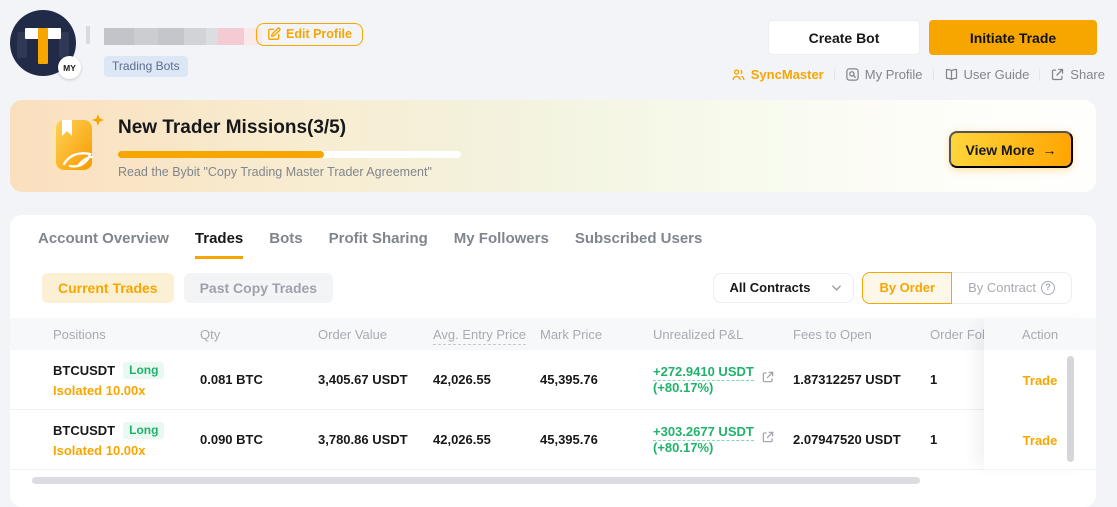 The height and width of the screenshot is (507, 1117). I want to click on current-trades-pill: Current Trades, so click(108, 288).